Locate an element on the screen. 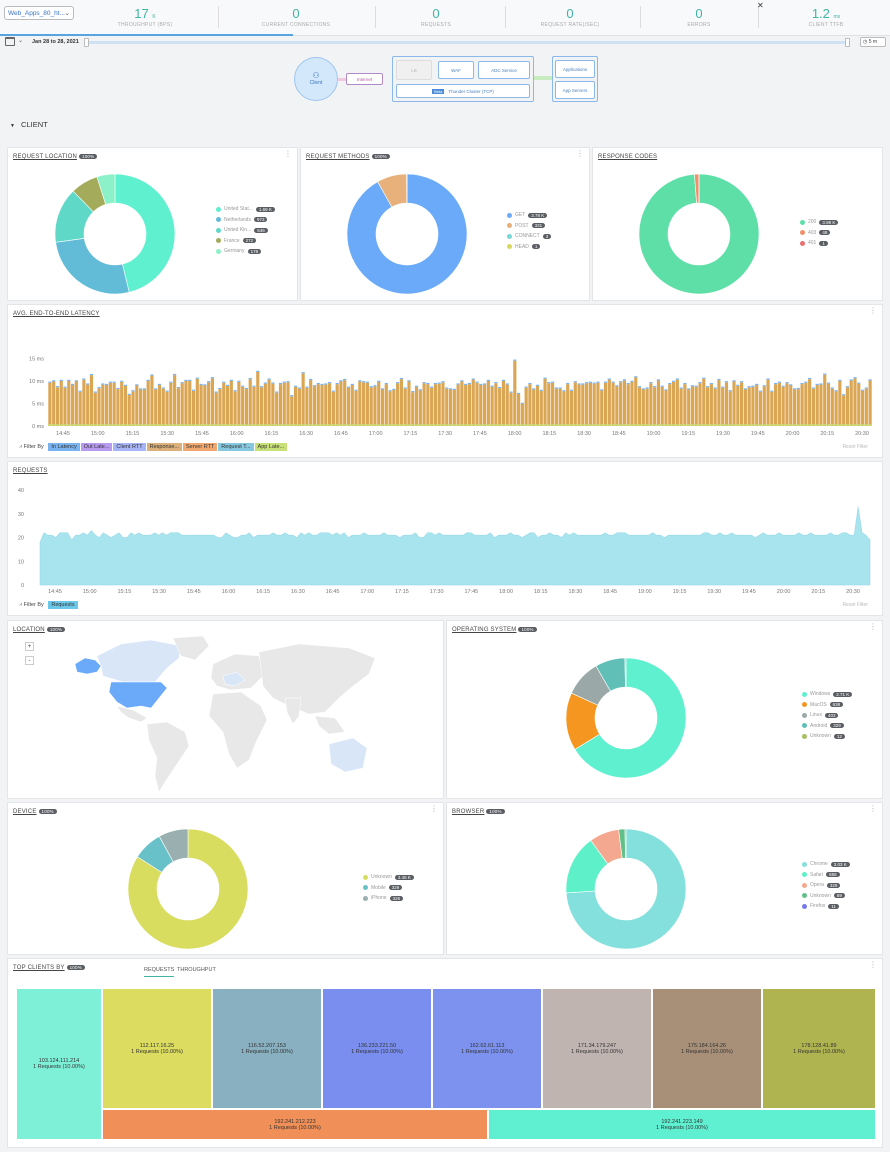  legend-item: POST 331 is located at coordinates (529, 226).